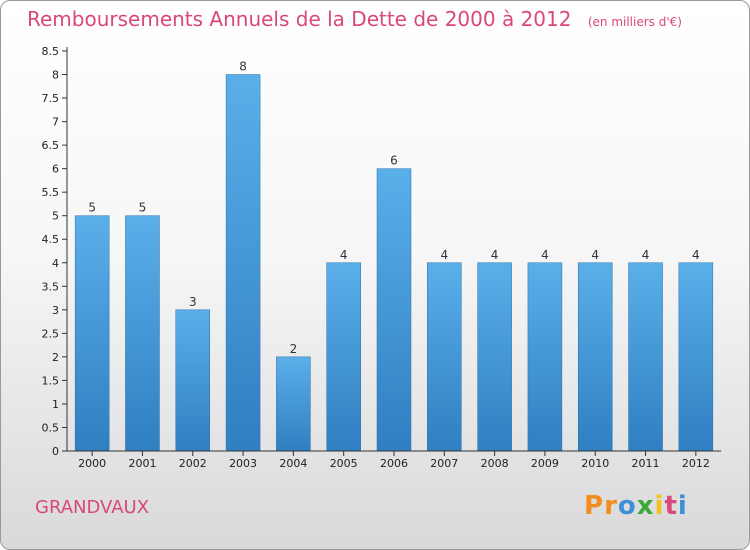  What do you see at coordinates (294, 349) in the screenshot?
I see `data-label: 2` at bounding box center [294, 349].